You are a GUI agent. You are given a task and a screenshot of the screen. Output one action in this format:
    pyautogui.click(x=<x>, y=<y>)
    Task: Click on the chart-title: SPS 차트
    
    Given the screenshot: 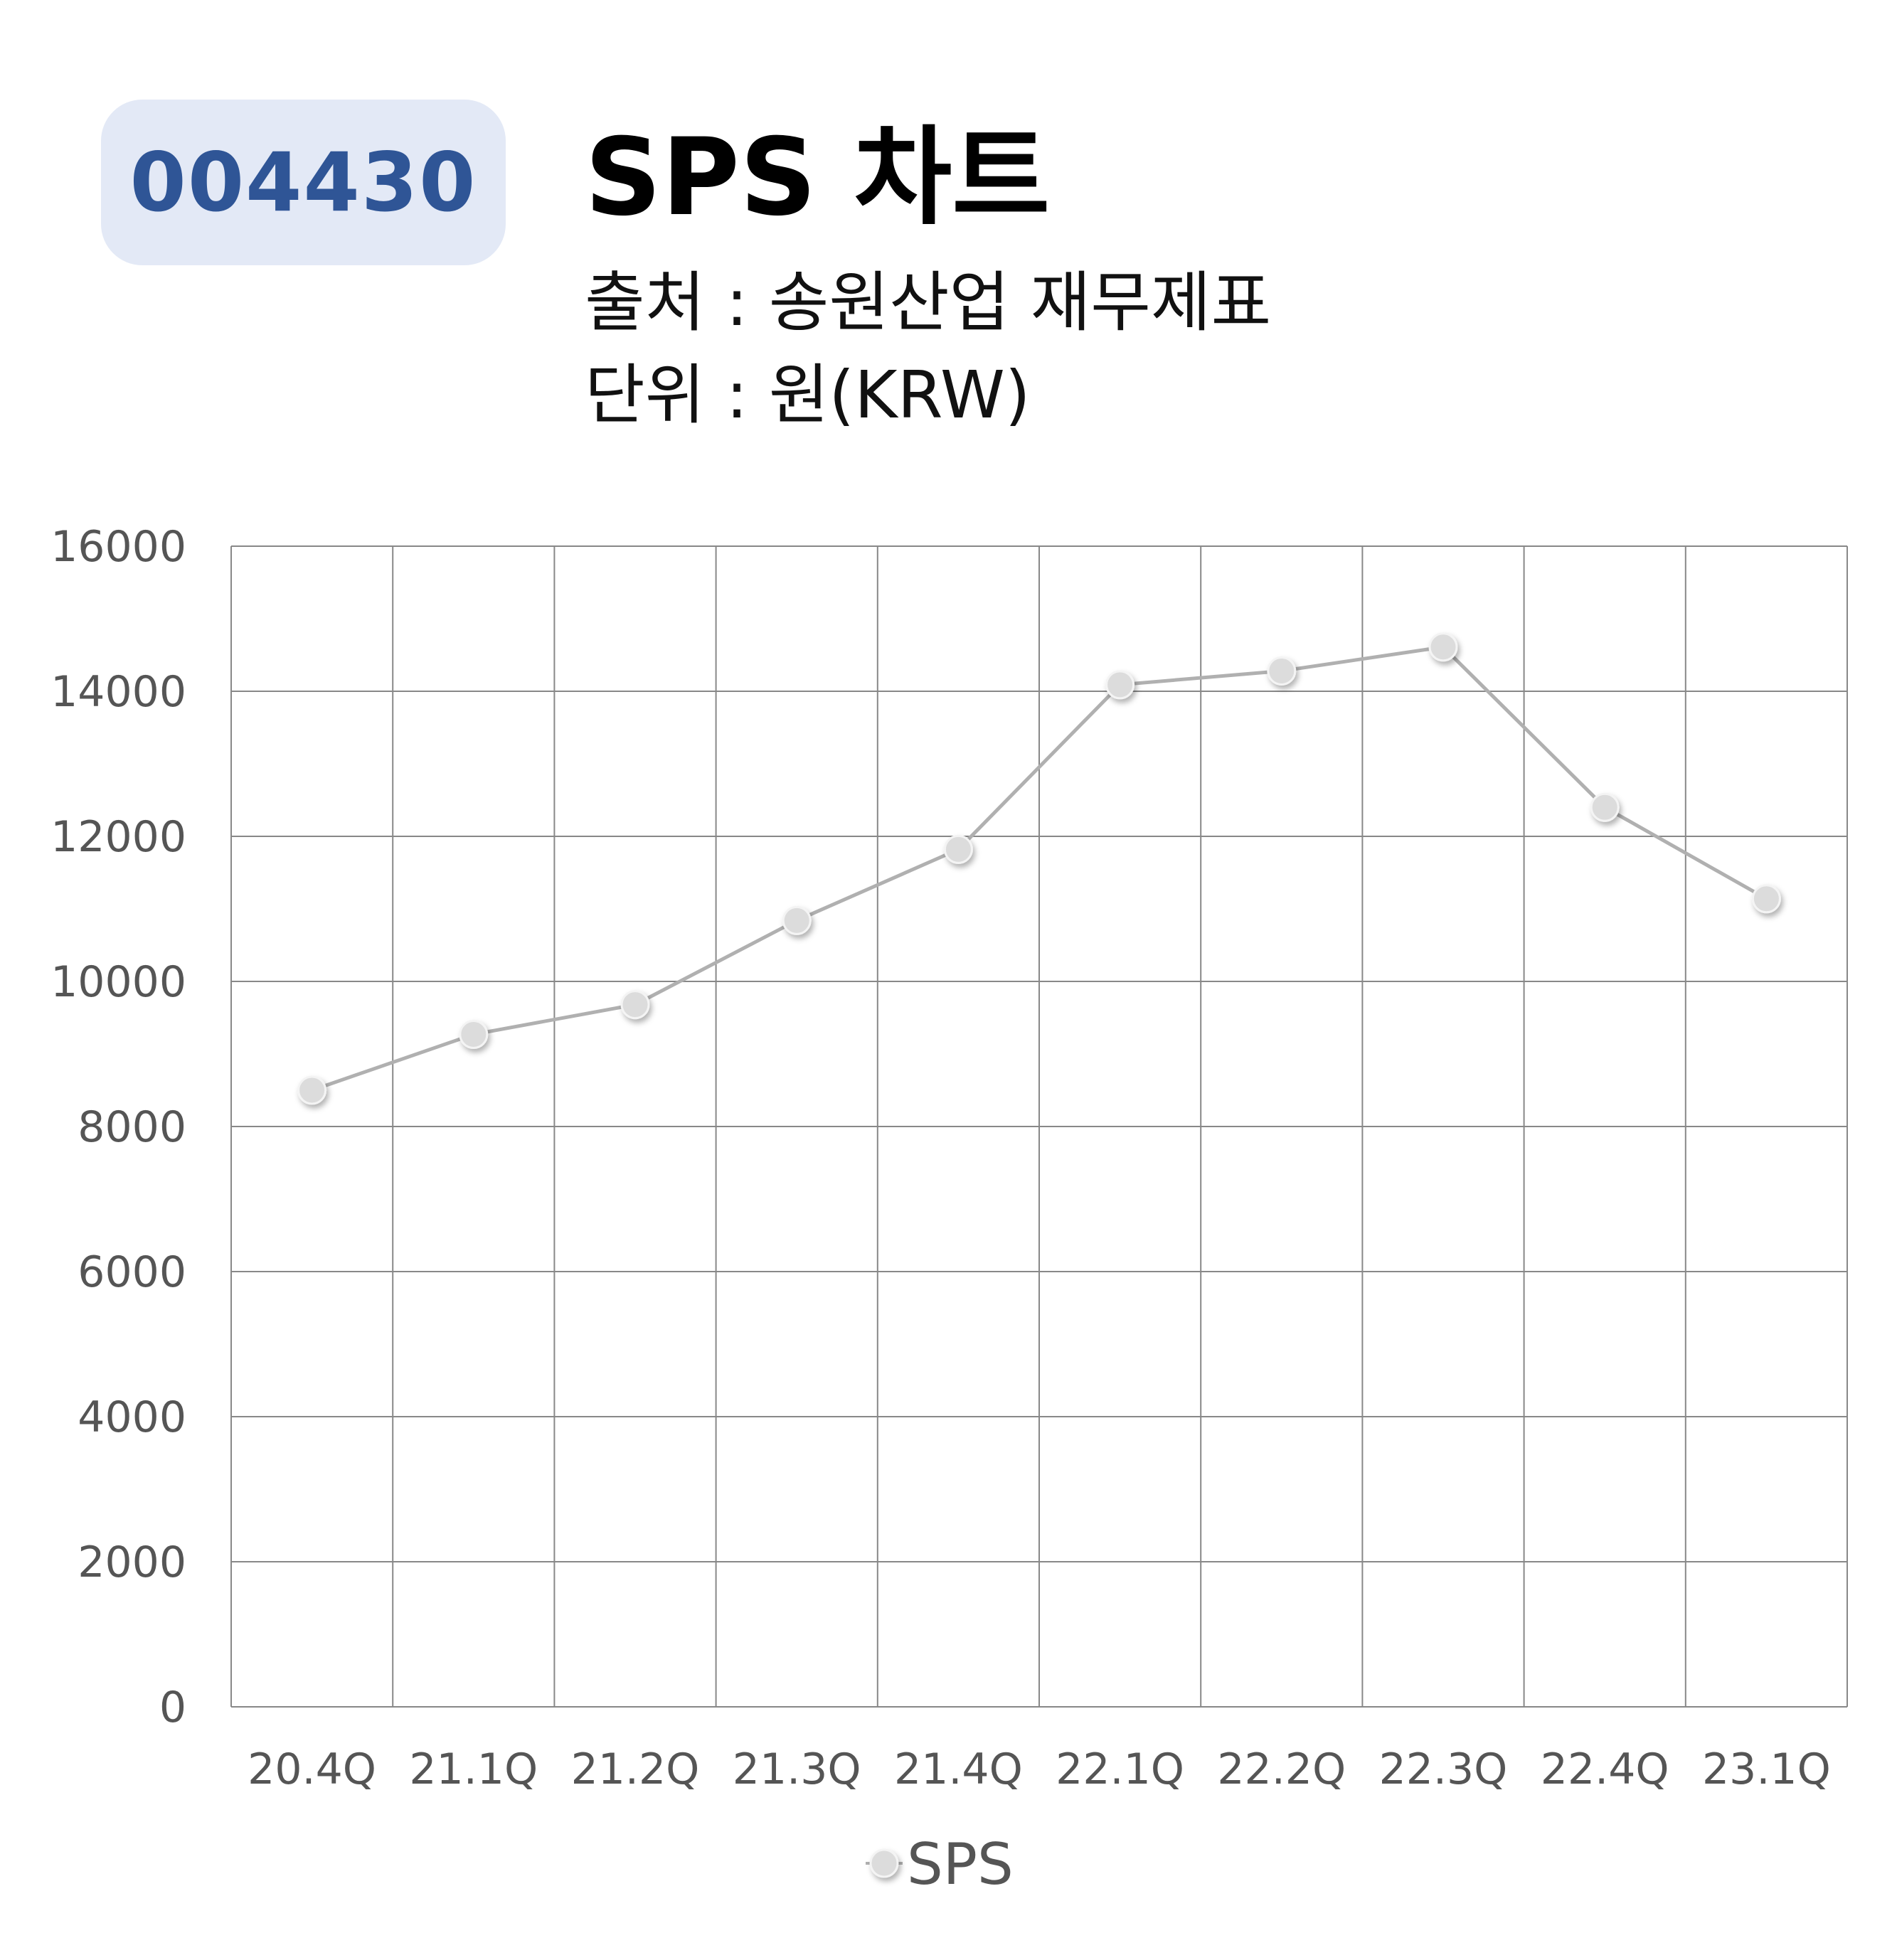 What is the action you would take?
    pyautogui.click(x=818, y=178)
    